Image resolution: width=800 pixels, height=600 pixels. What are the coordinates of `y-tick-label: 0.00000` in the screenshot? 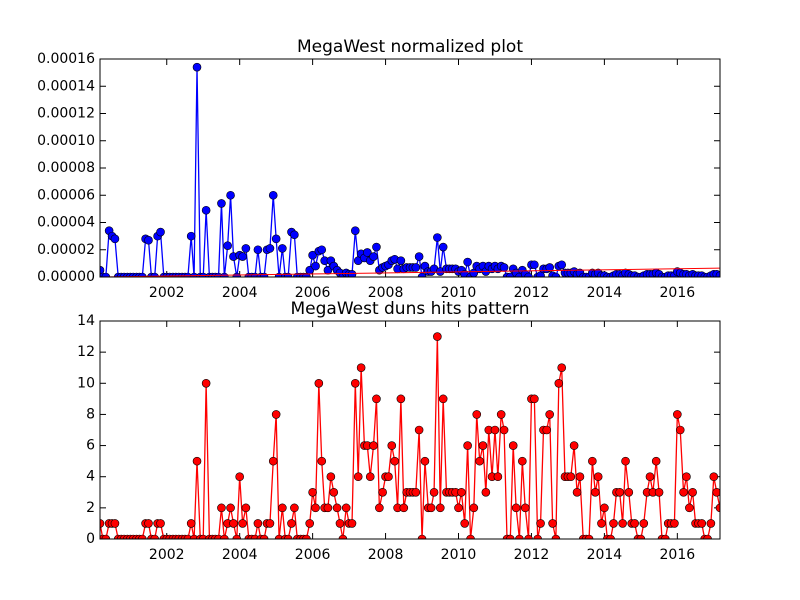 It's located at (66, 277).